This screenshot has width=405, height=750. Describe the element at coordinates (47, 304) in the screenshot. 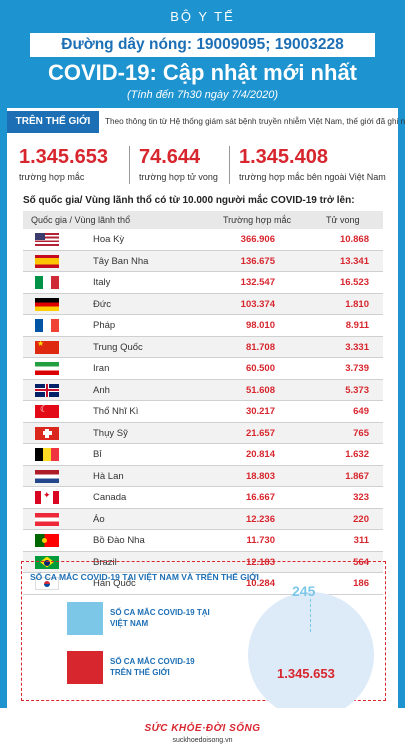

I see `germany-flag-icon` at that location.